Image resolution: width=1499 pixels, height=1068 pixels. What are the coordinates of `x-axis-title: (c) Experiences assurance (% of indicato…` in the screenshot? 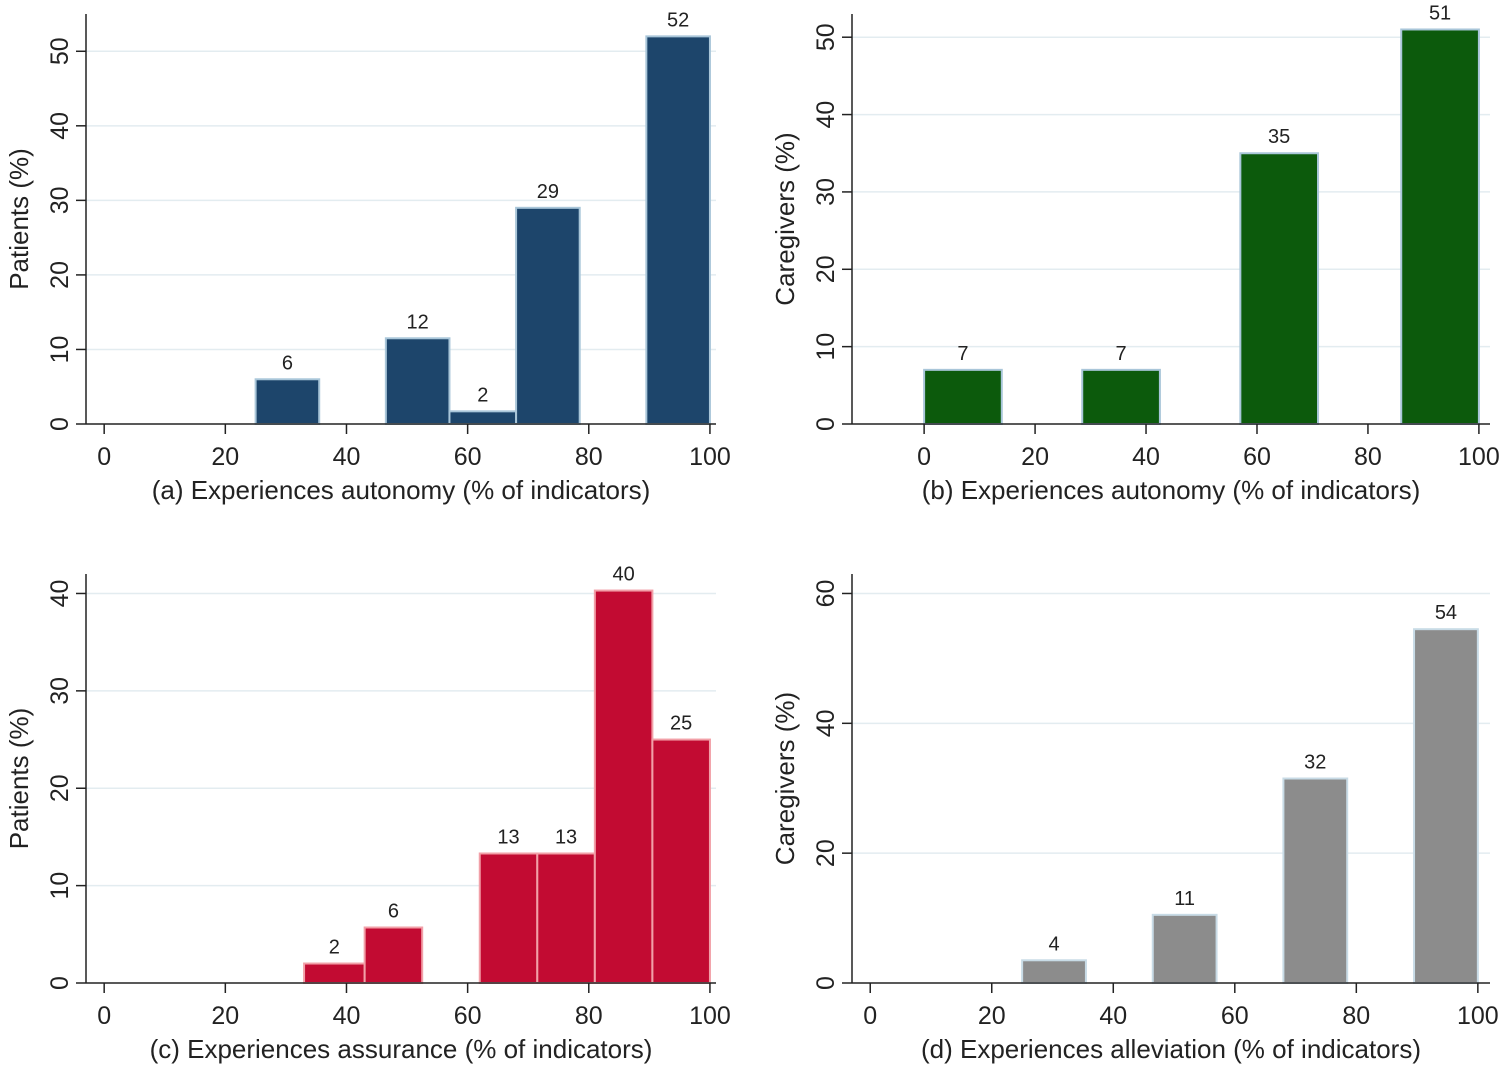 It's located at (401, 1049).